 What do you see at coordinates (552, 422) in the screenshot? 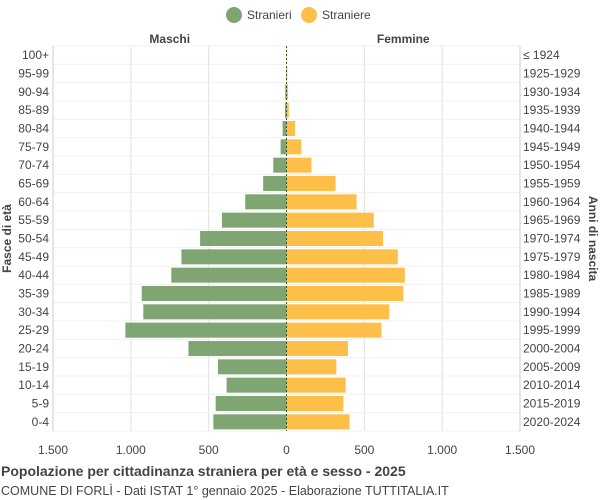
I see `birth-year-tick-label: 2020-2024` at bounding box center [552, 422].